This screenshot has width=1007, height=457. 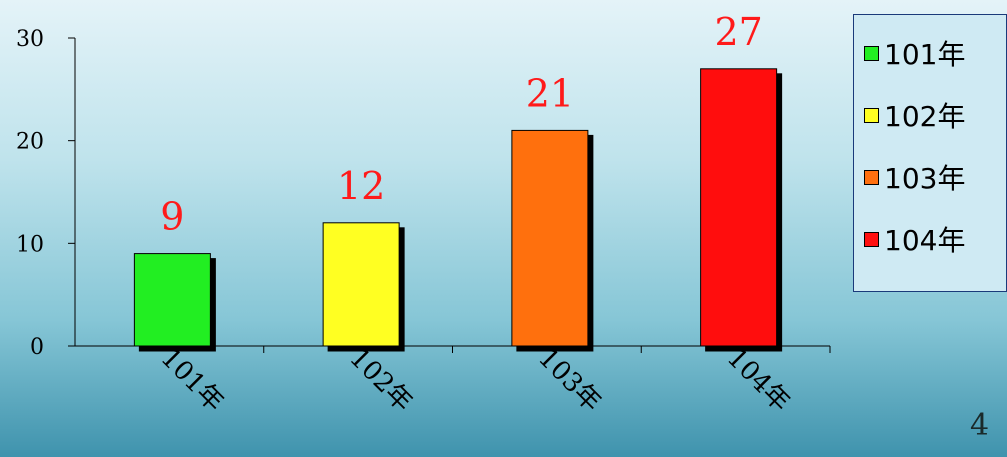 What do you see at coordinates (361, 186) in the screenshot?
I see `data-label: 12` at bounding box center [361, 186].